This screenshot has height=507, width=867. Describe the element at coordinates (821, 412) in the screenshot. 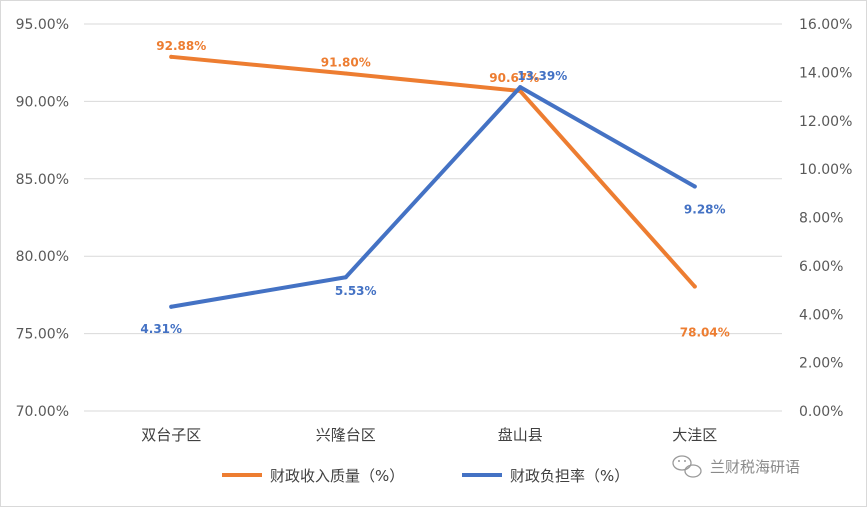

I see `right-tick-label: 0.00%` at that location.